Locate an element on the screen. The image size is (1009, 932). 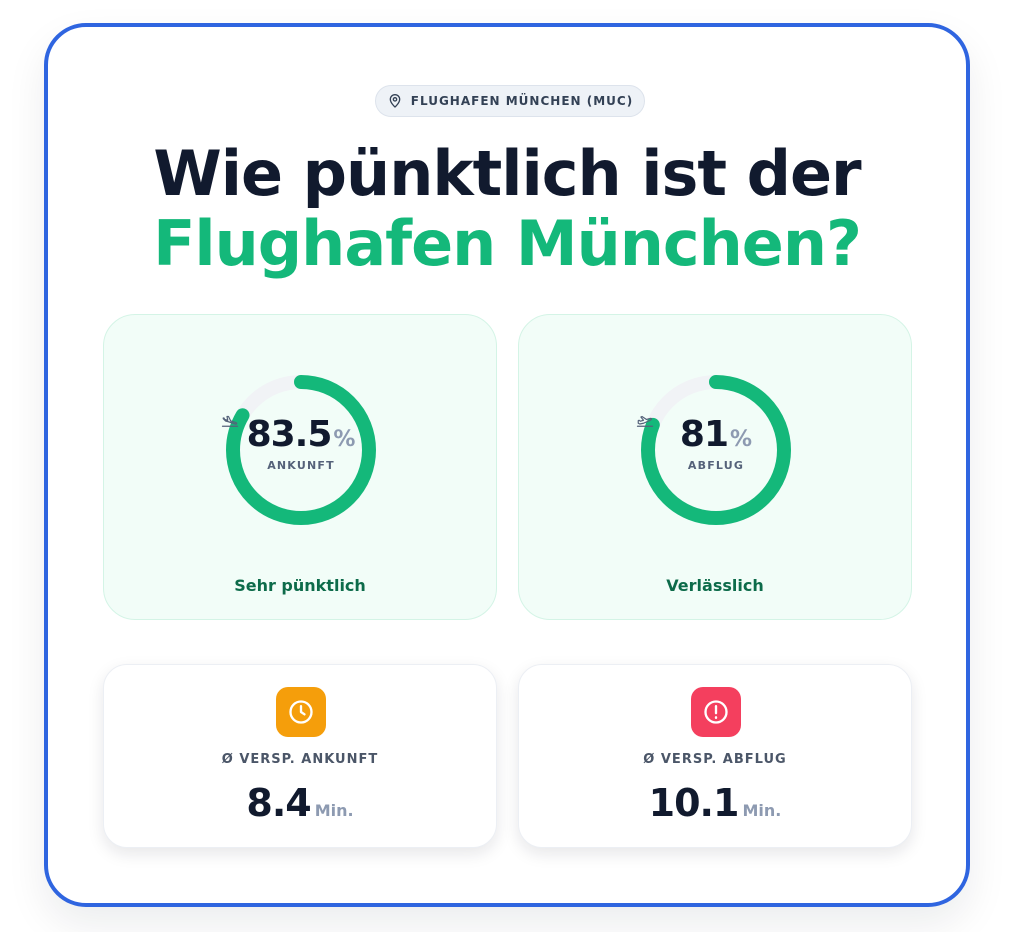
departure-ring: 81% ABFLUG is located at coordinates (716, 450).